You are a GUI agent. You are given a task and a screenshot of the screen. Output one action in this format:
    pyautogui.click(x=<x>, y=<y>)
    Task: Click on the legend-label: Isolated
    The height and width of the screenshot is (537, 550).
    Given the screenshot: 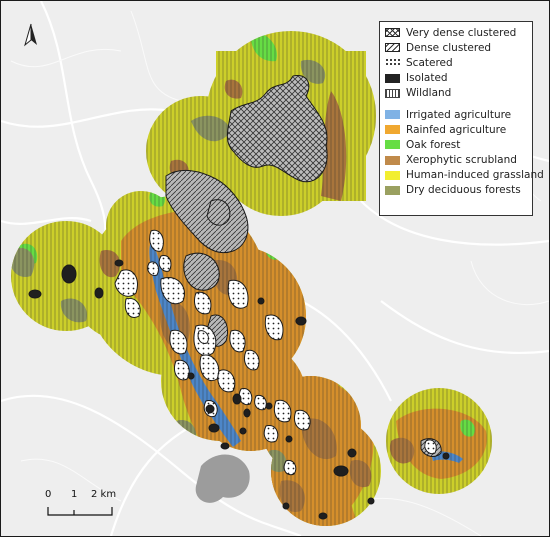 What is the action you would take?
    pyautogui.click(x=427, y=78)
    